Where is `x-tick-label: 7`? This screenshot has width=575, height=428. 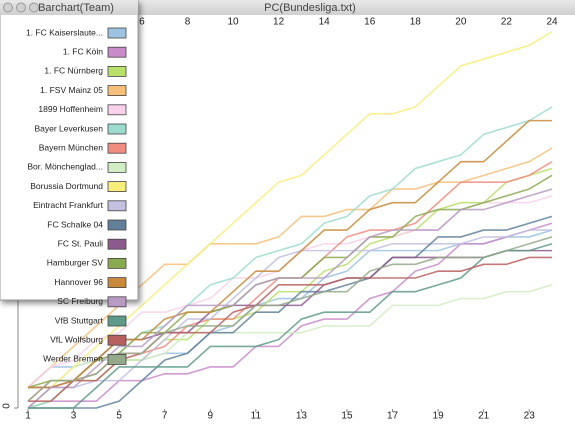 x-tick-label: 7 is located at coordinates (165, 416).